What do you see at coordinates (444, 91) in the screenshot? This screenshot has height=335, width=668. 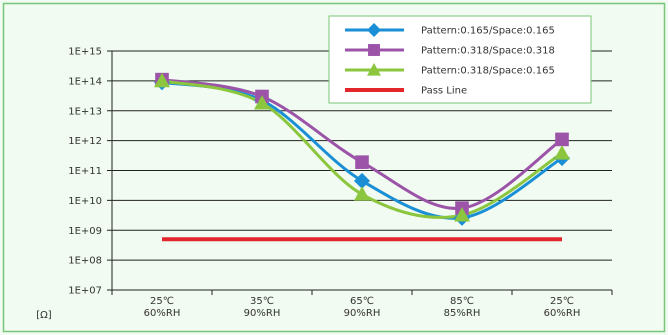 I see `legend-label: Pass Line` at bounding box center [444, 91].